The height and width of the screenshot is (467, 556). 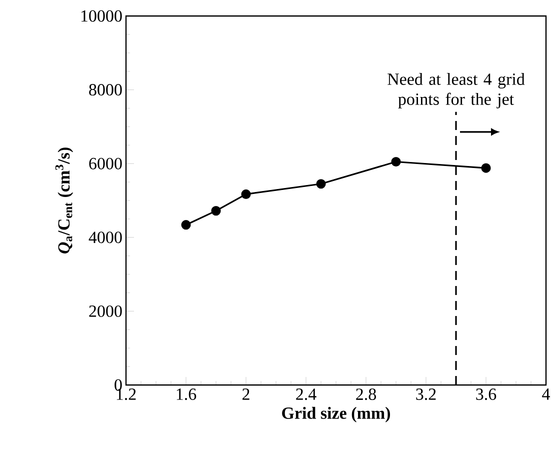 I want to click on x-tick-label: 1.6, so click(x=186, y=394).